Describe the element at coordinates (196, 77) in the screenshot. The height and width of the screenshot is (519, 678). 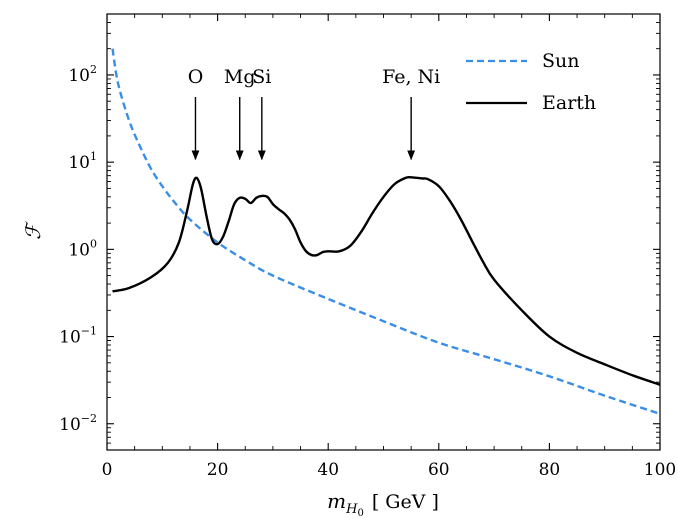
I see `element-label: O` at that location.